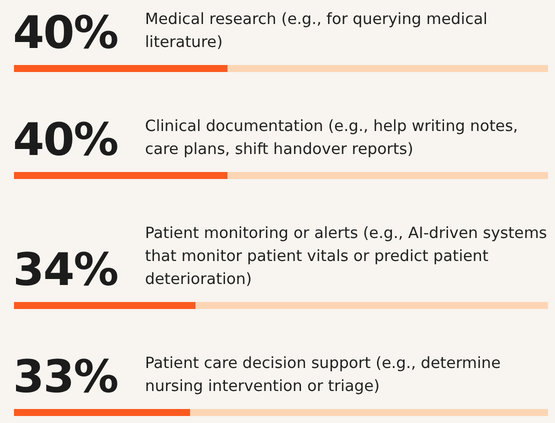 The image size is (555, 423). I want to click on y-tick-label: Patient care decision support (e.g., determine nursing intervention or triage), so click(323, 374).